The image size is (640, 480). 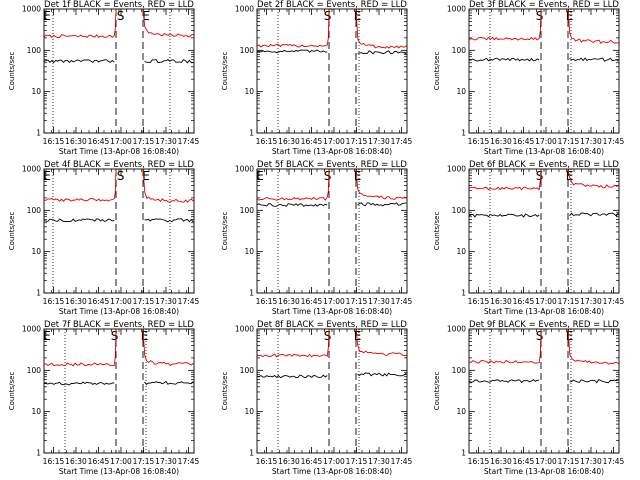 I want to click on chart-title: Det 8f BLACK = Events, RED = LLD, so click(x=332, y=325).